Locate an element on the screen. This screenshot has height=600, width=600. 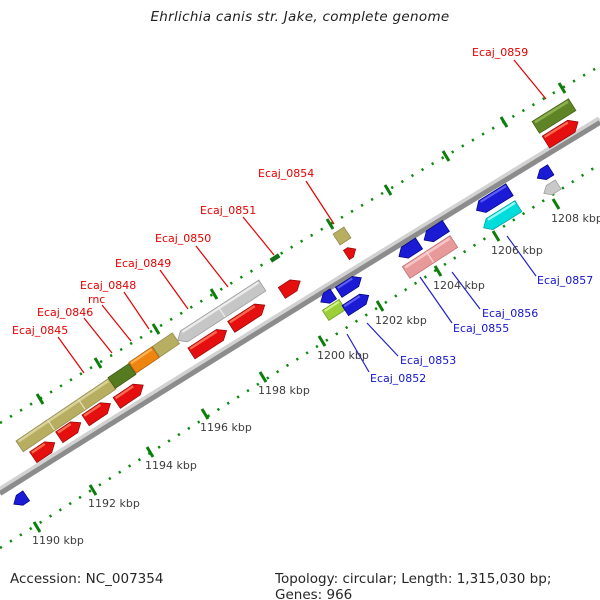
ruler-label-1198: 1198 kbp is located at coordinates (284, 390).